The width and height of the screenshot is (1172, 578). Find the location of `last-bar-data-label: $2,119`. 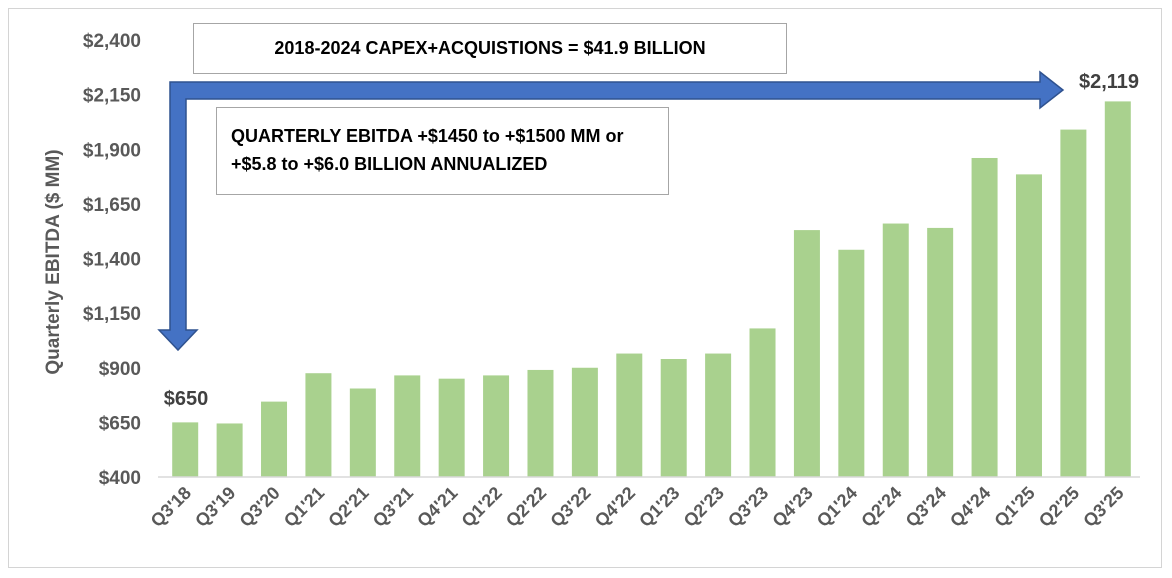

last-bar-data-label: $2,119 is located at coordinates (1109, 82).